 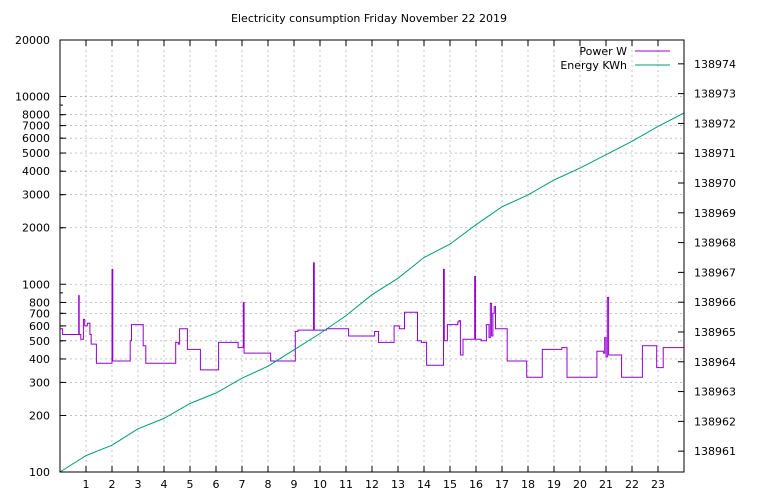 What do you see at coordinates (424, 484) in the screenshot?
I see `x-tick-label: 14` at bounding box center [424, 484].